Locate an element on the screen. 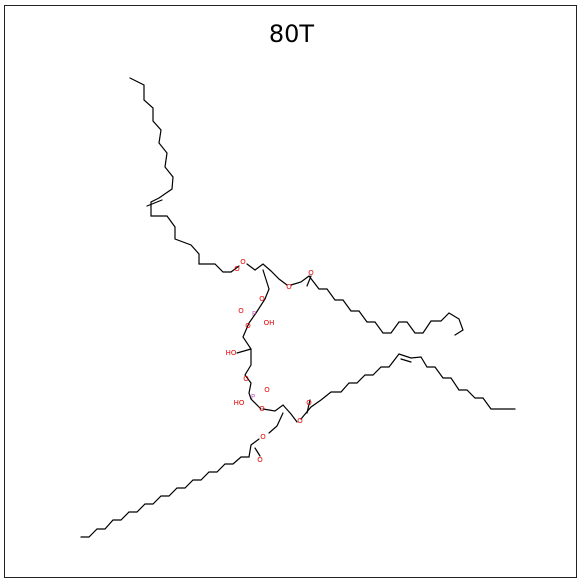 Image resolution: width=581 pixels, height=583 pixels. hydroxyl-group: OH is located at coordinates (269, 323).